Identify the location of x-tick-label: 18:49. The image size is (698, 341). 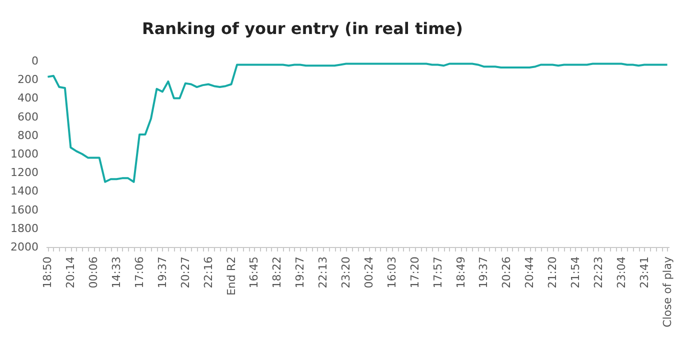
(461, 272).